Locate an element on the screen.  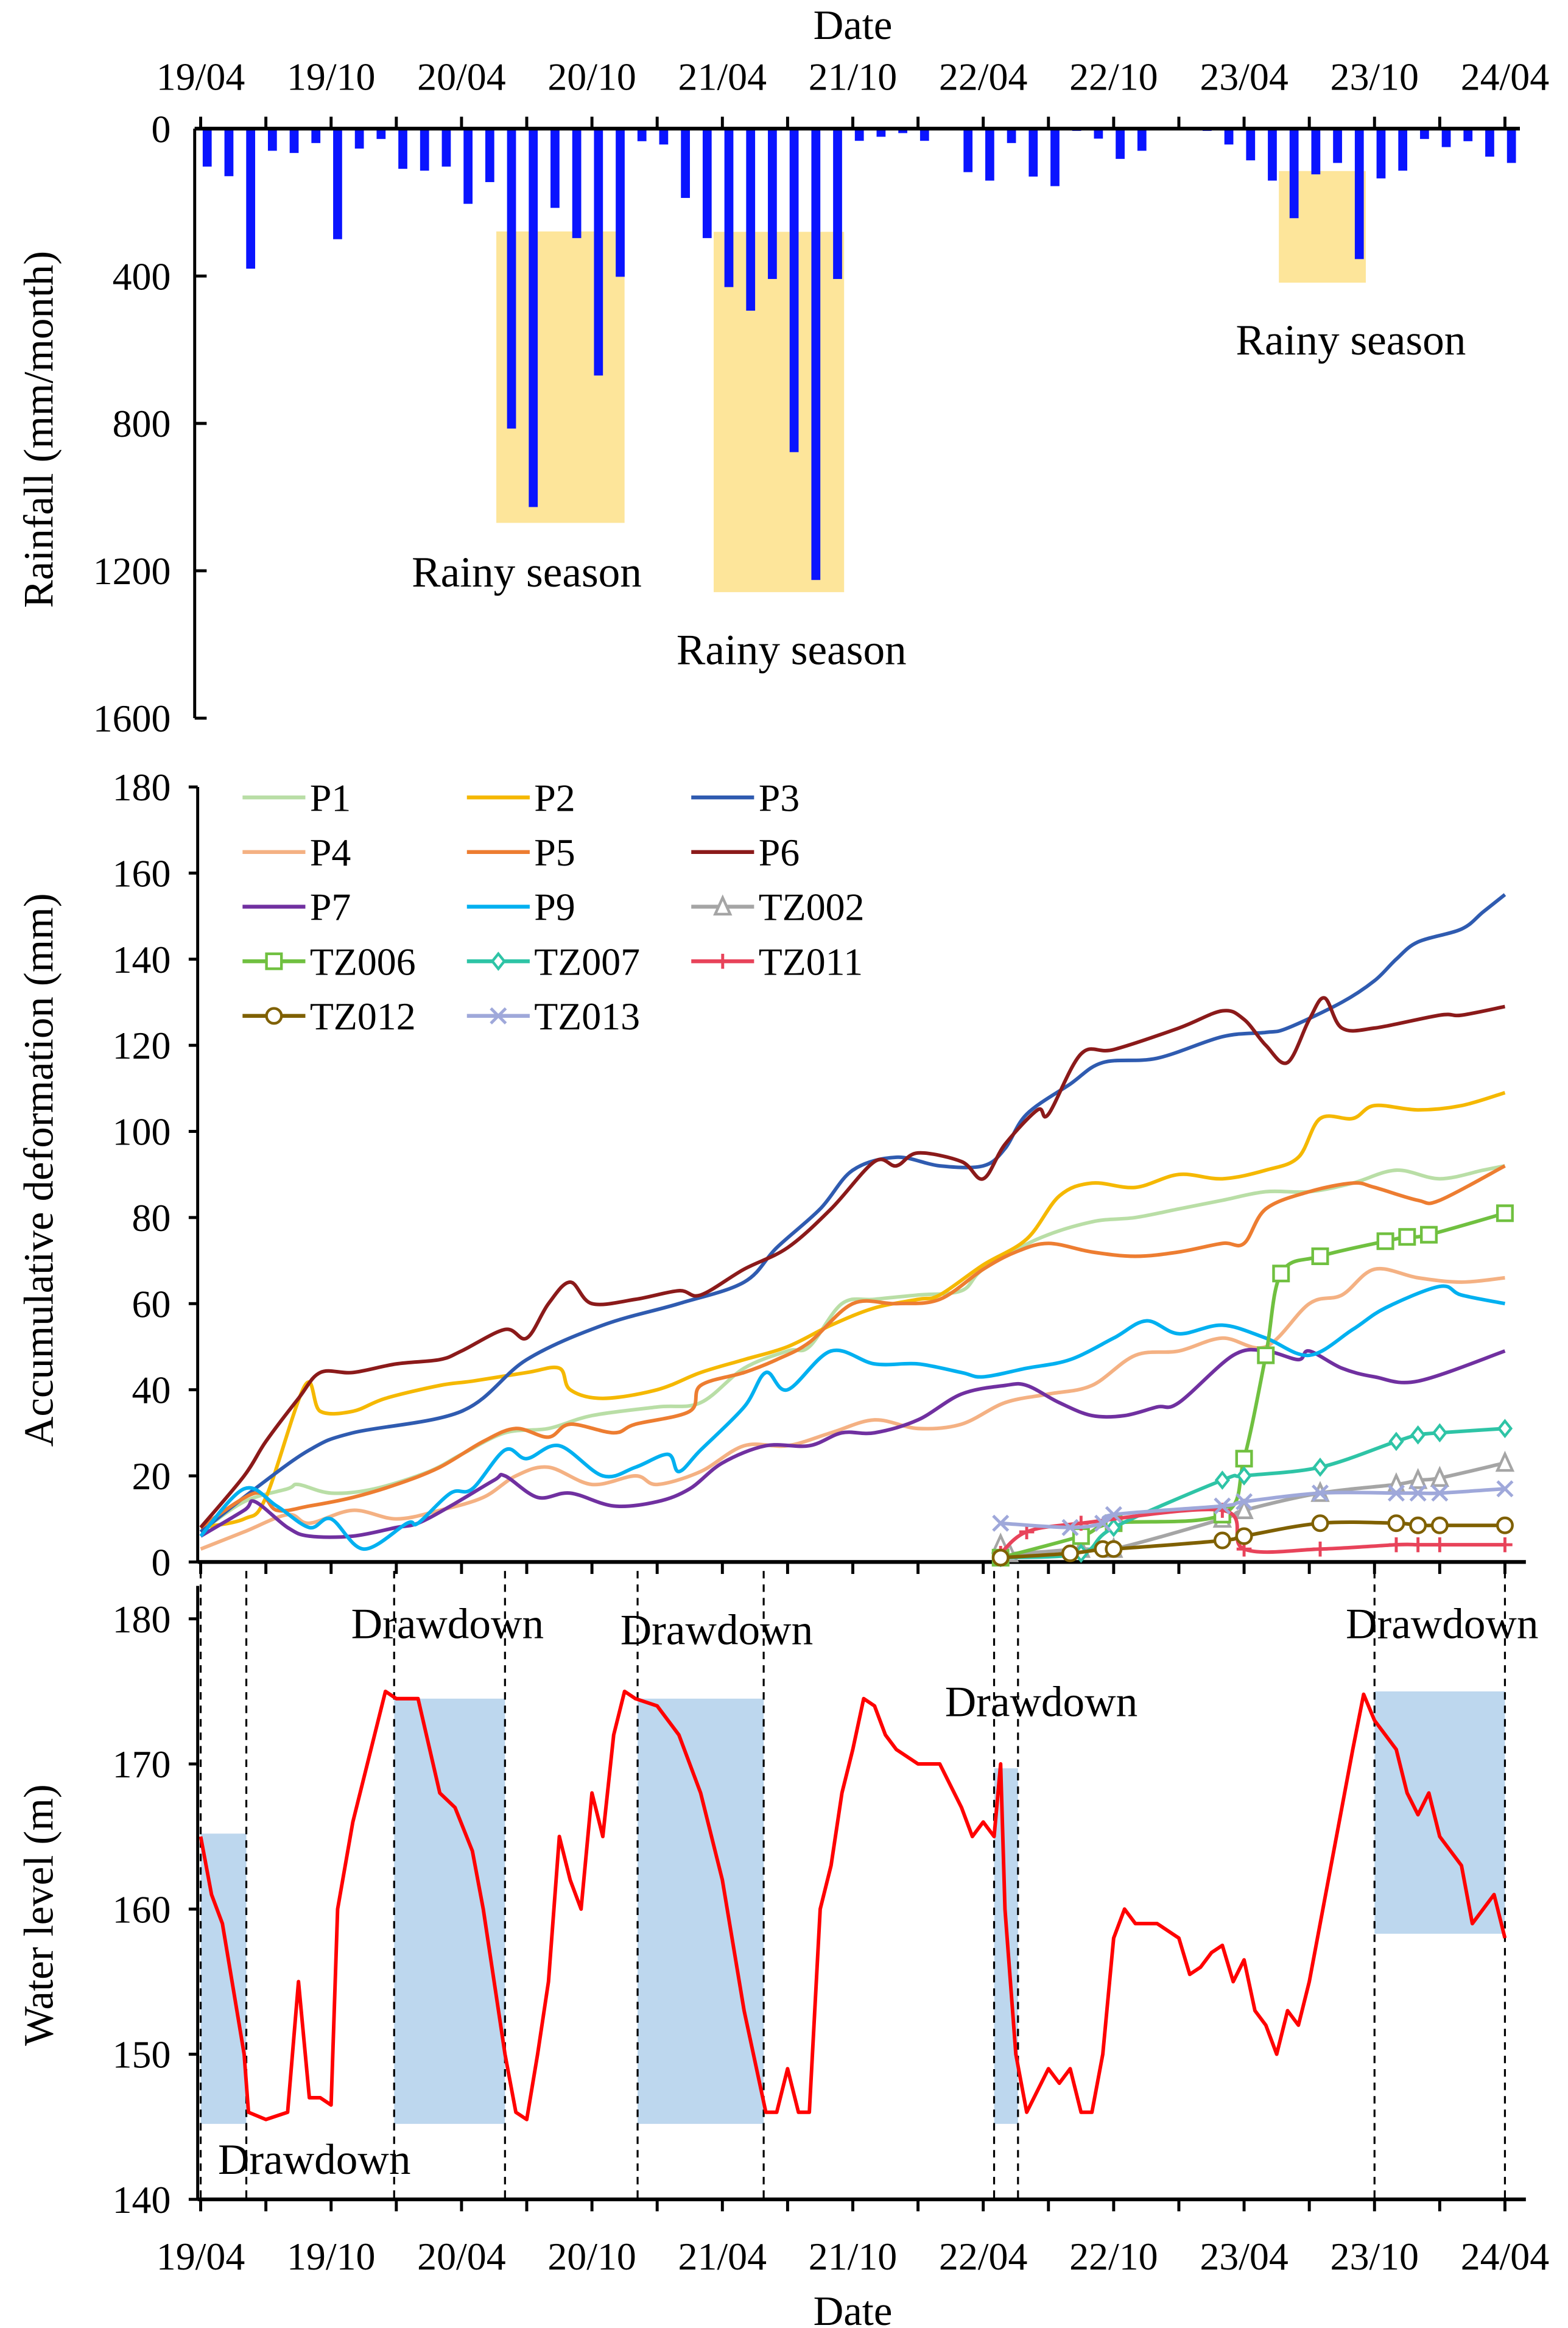
legend-marker-tz012 is located at coordinates (274, 1016).